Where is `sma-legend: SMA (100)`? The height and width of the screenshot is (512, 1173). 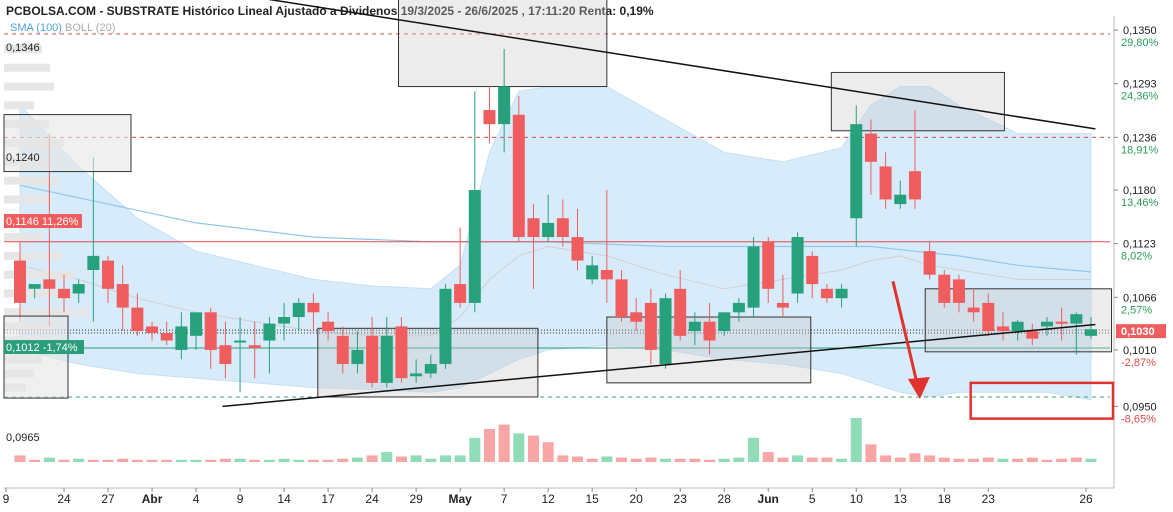
sma-legend: SMA (100) is located at coordinates (36, 28).